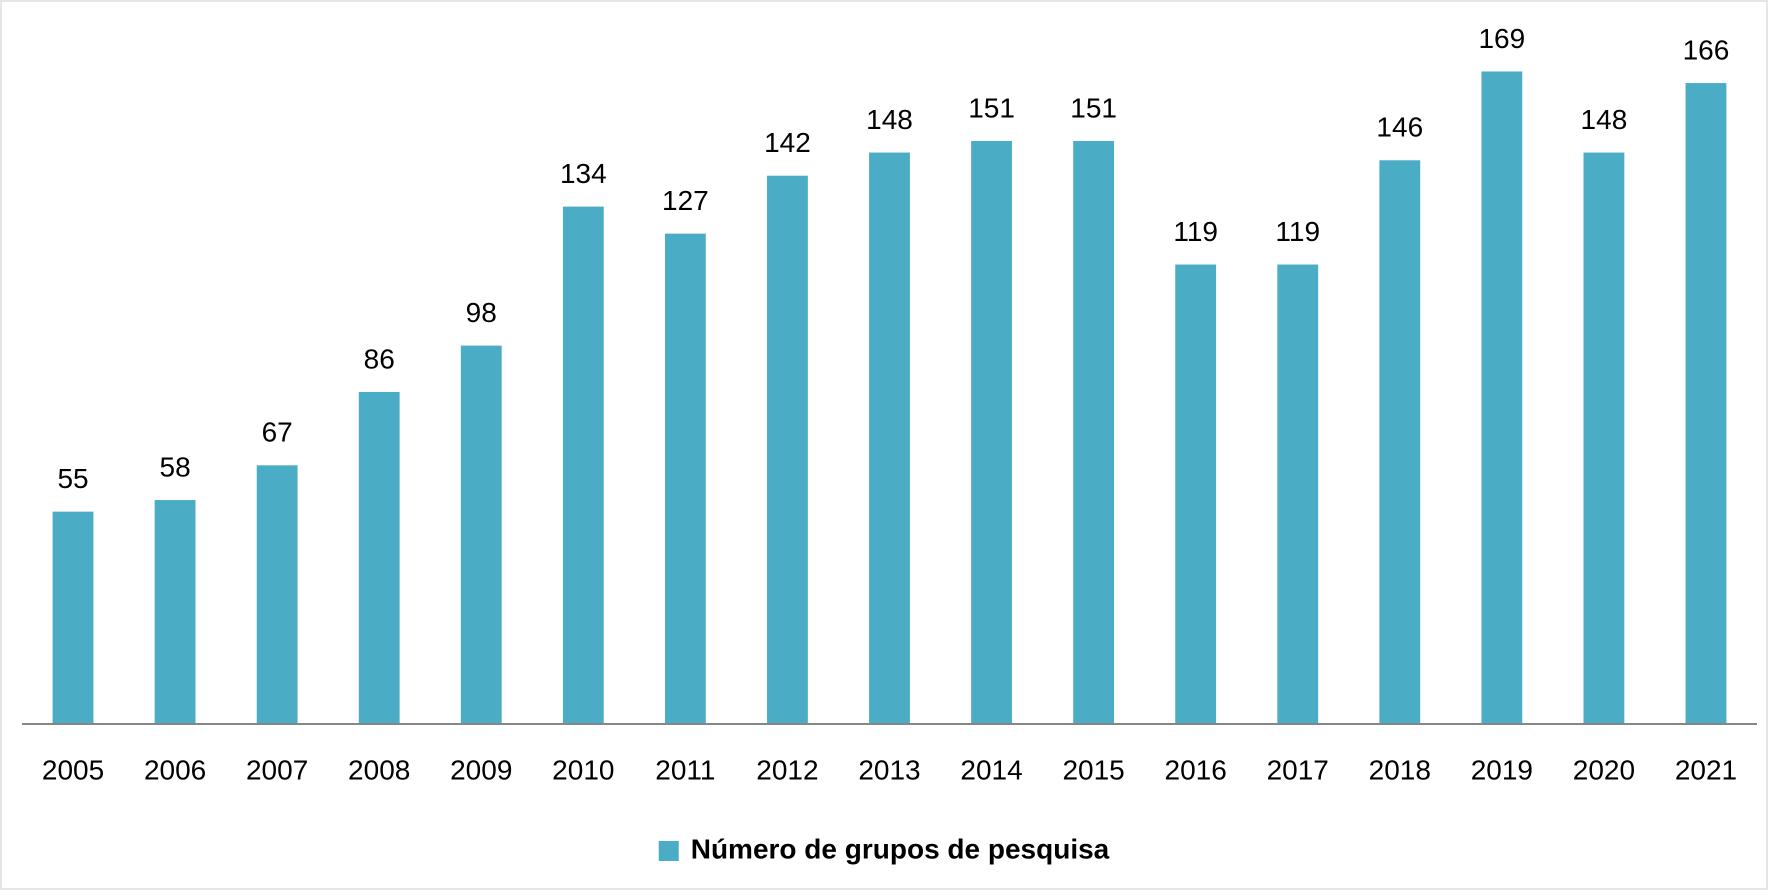 Image resolution: width=1768 pixels, height=895 pixels. I want to click on x-tick-label: 2007, so click(277, 769).